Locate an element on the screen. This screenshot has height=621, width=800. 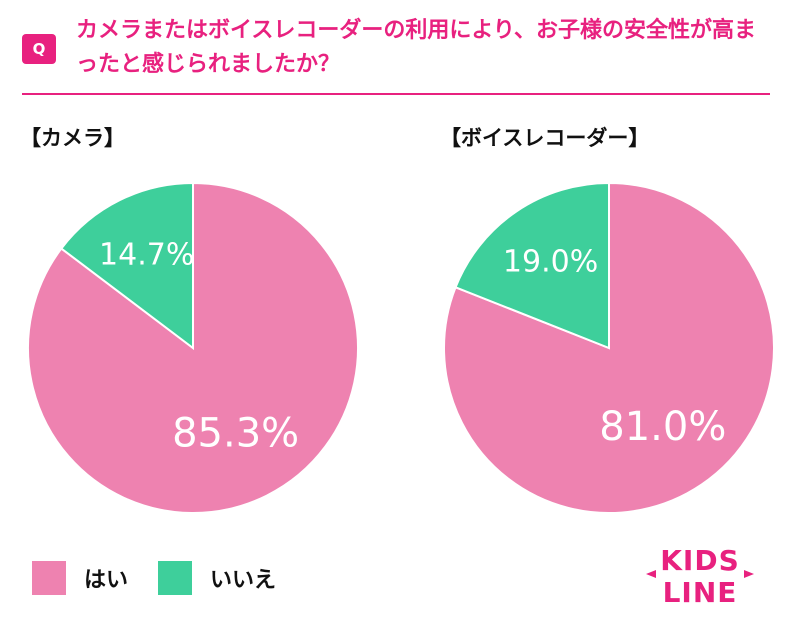
pie-slice-voice-recorder-no is located at coordinates (532, 265).